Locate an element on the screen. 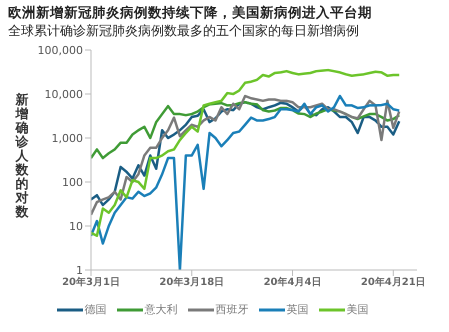 This screenshot has height=332, width=449. legend-label: 英国 is located at coordinates (297, 309).